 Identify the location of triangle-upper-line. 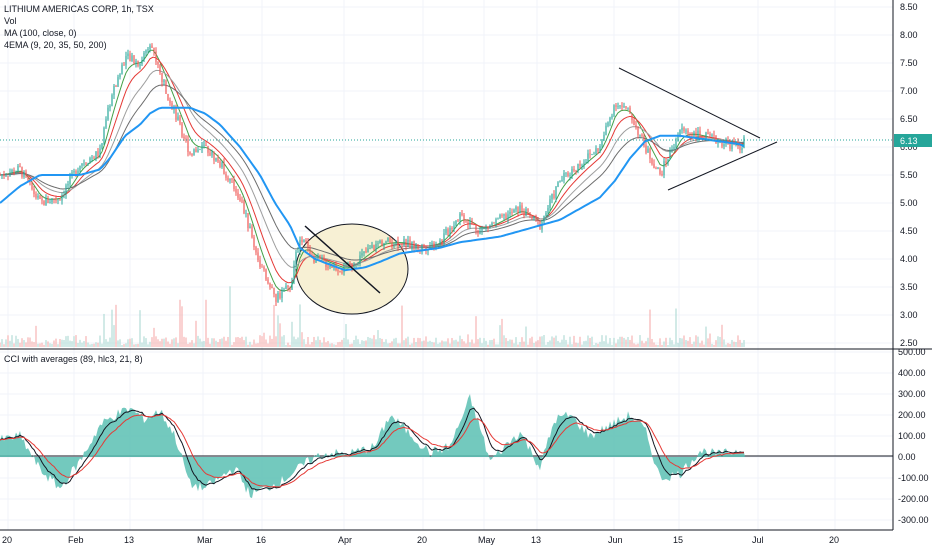
(689, 103).